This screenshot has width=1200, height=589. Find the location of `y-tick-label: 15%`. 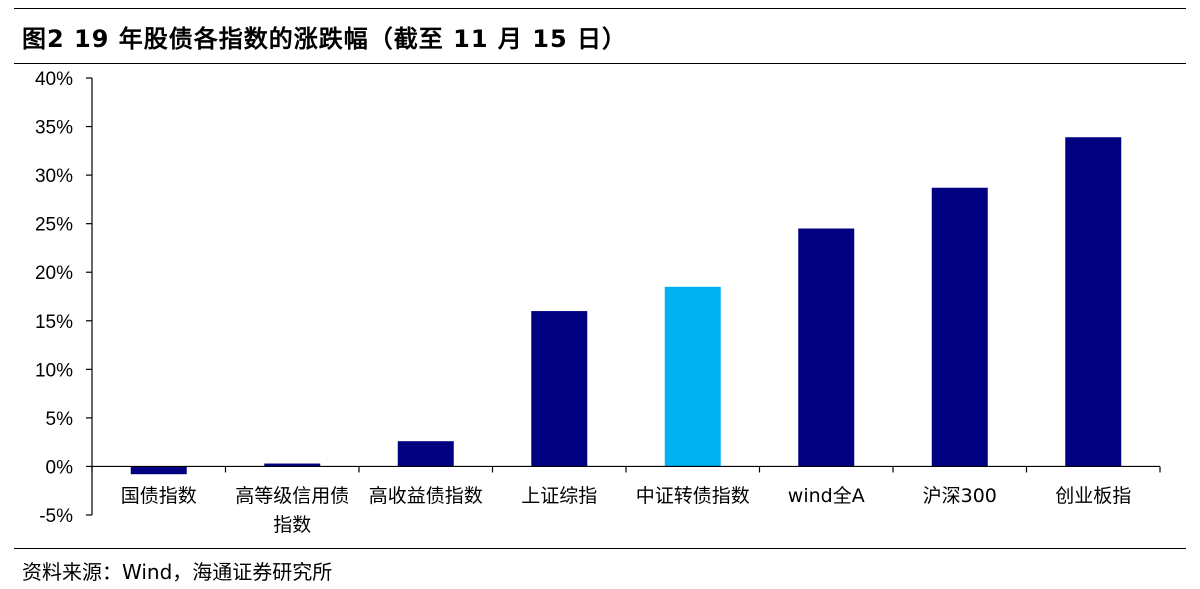

y-tick-label: 15% is located at coordinates (54, 322).